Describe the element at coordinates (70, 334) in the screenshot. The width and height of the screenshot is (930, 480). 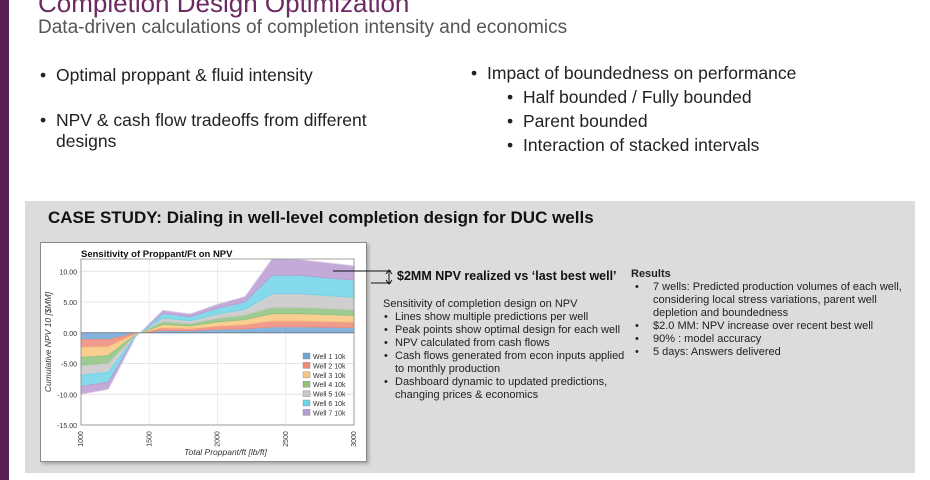
I see `y-tick-label: 0.00` at that location.